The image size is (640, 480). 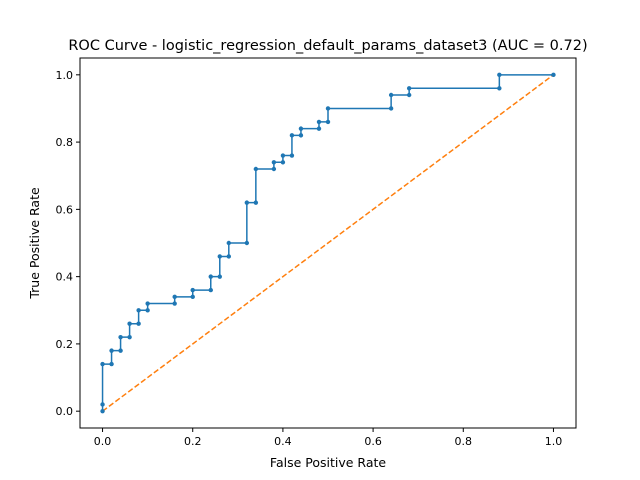 I want to click on y-tick-label: 0.0, so click(x=65, y=411).